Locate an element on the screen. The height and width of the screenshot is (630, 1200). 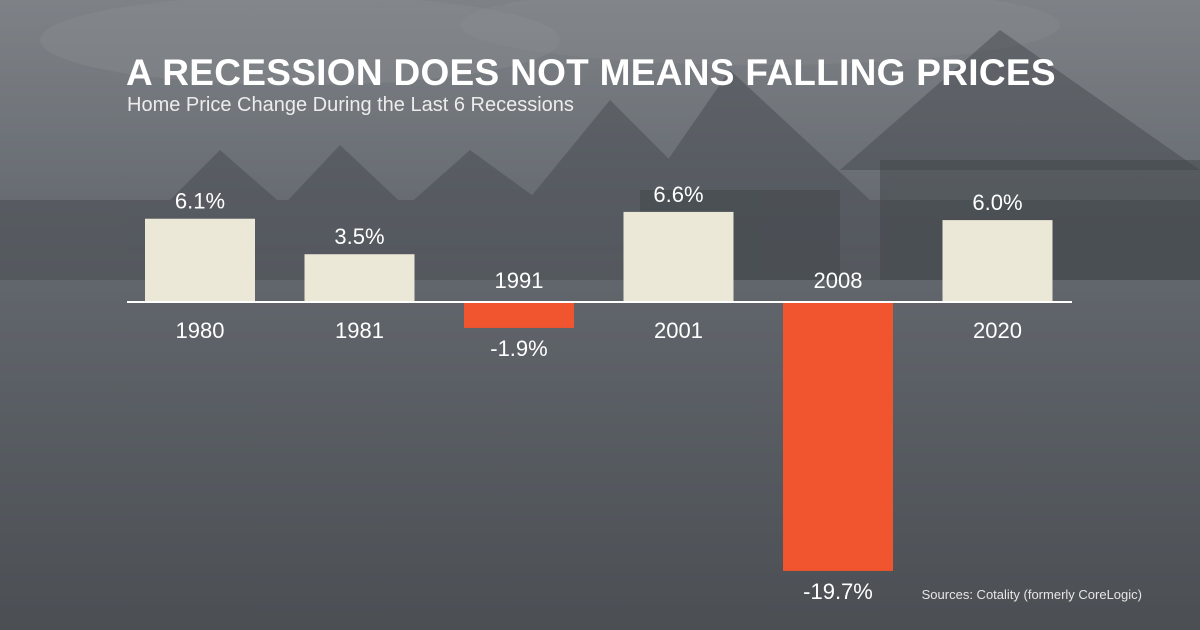
value-label-1981: 3.5% is located at coordinates (359, 236).